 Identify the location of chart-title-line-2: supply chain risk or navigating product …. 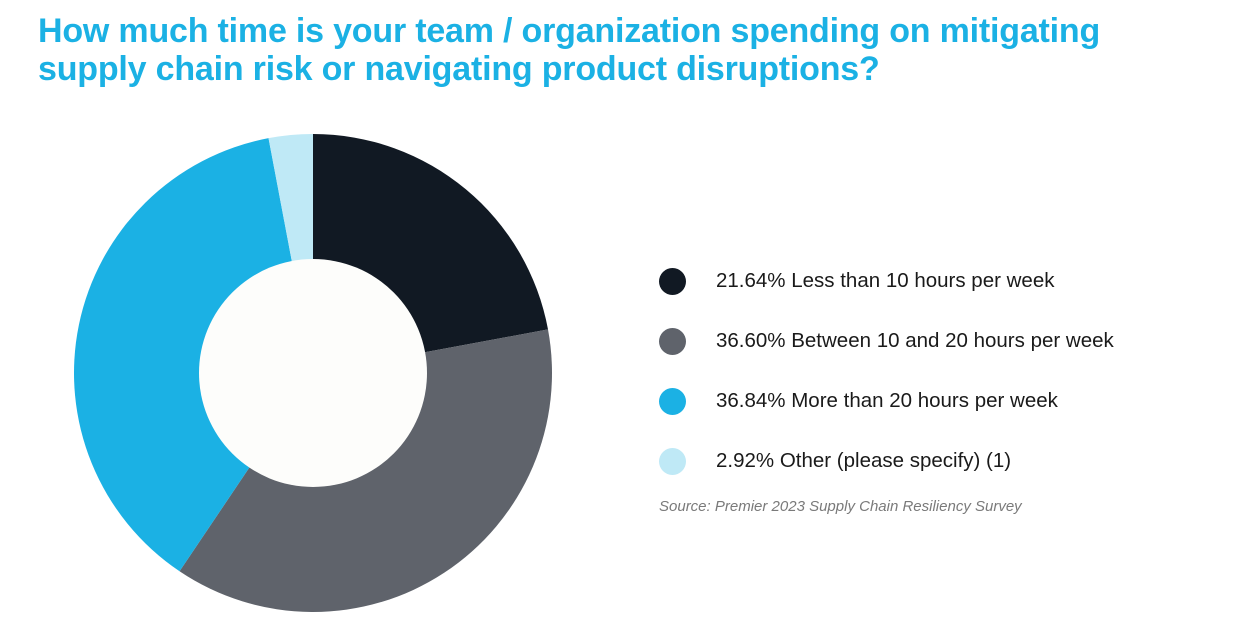
(459, 69).